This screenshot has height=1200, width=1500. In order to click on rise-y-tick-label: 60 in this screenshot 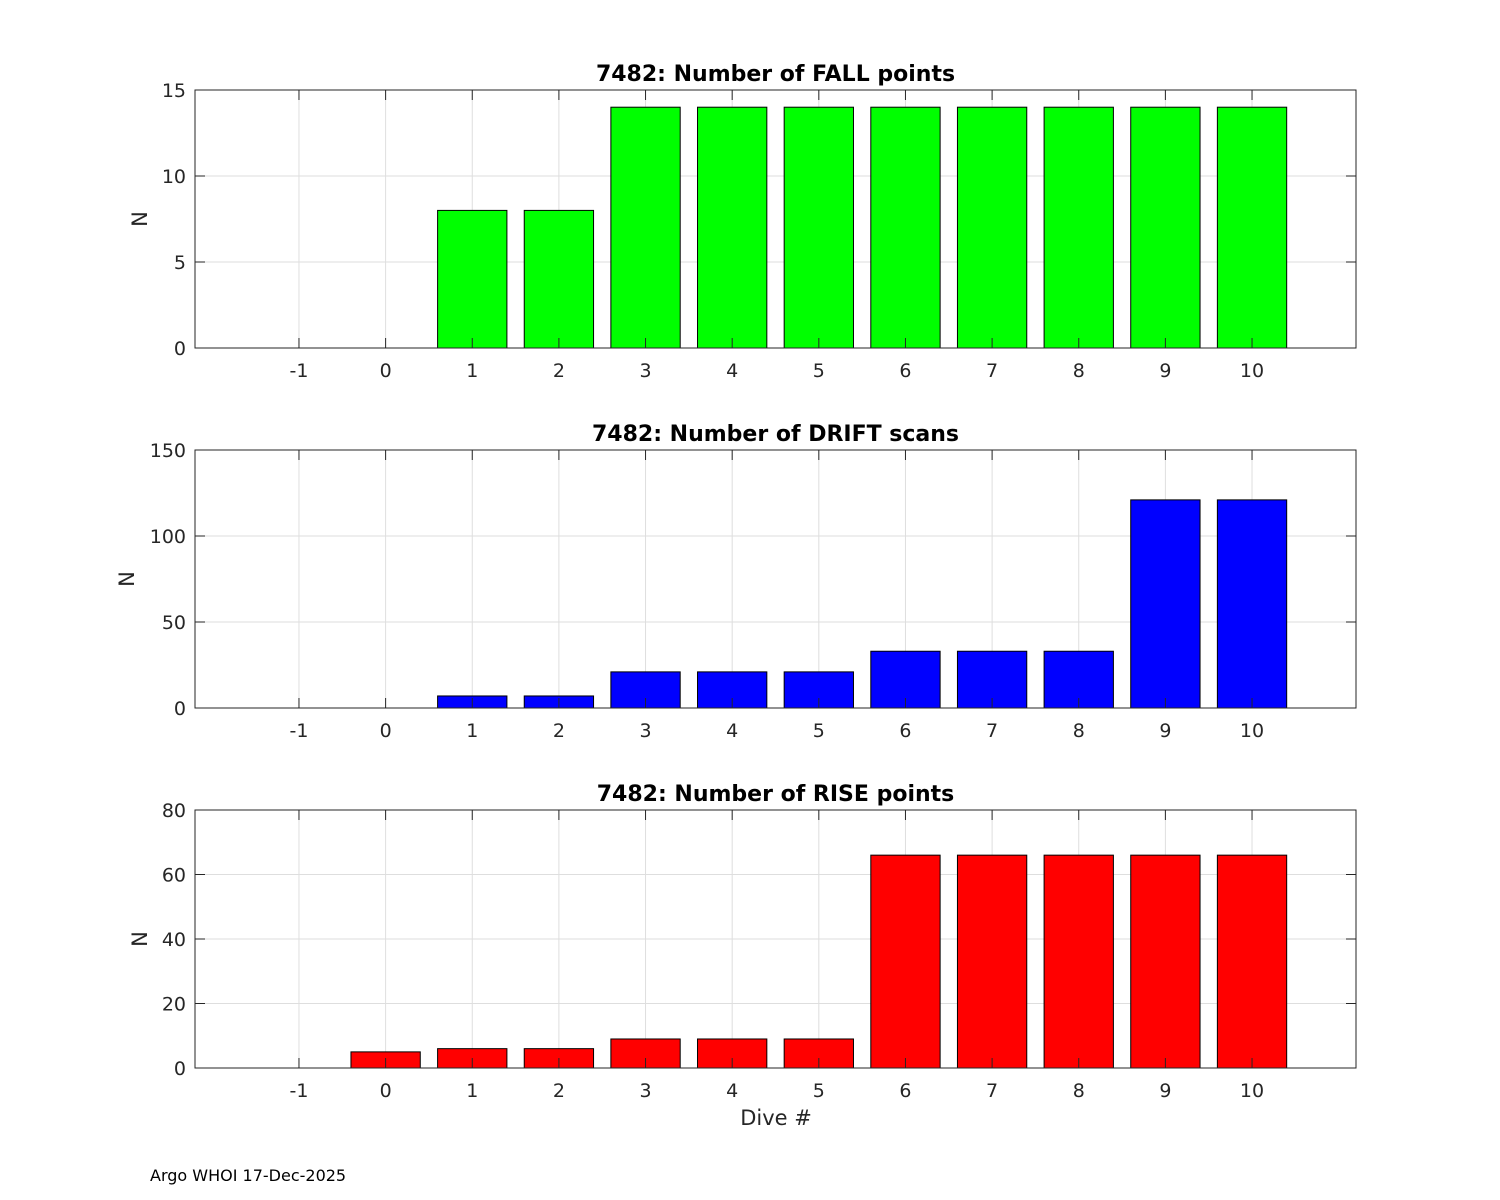, I will do `click(174, 876)`.